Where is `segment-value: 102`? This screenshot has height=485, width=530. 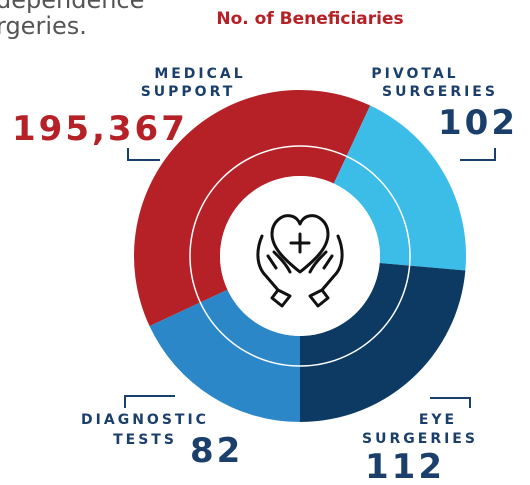 segment-value: 102 is located at coordinates (478, 123).